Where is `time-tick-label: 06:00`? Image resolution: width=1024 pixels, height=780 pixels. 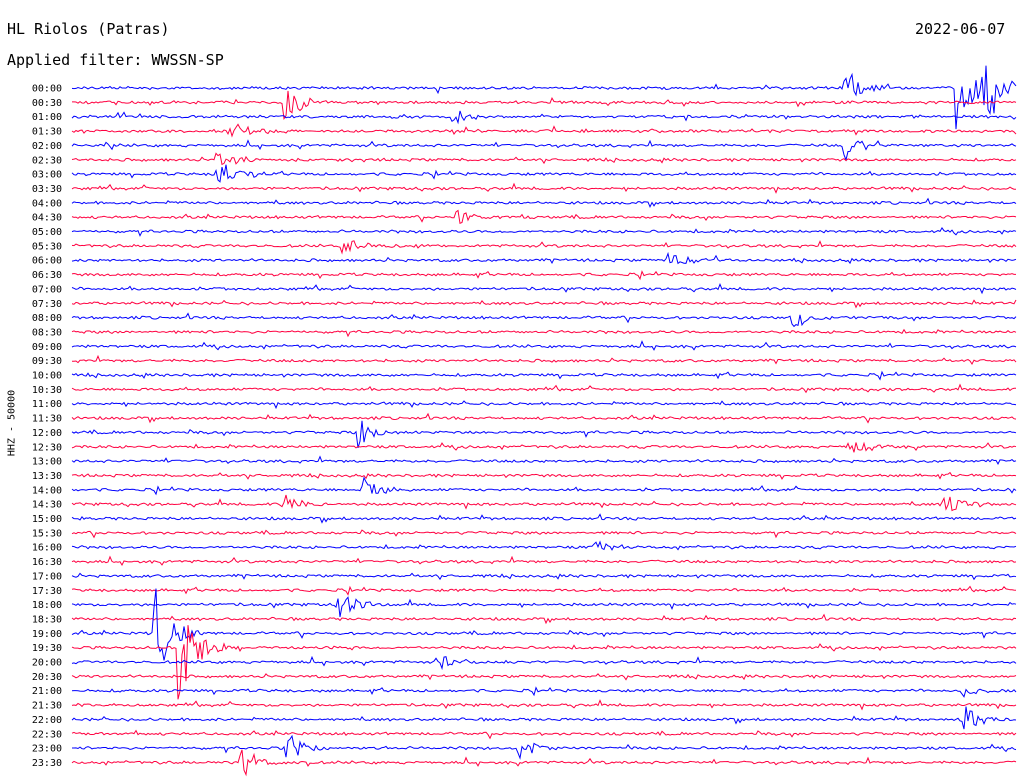
time-tick-label: 06:00 is located at coordinates (47, 261).